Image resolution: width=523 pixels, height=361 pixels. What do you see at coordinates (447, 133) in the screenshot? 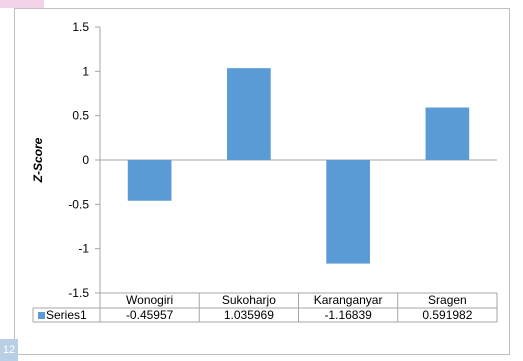
I see `bar-sragen` at bounding box center [447, 133].